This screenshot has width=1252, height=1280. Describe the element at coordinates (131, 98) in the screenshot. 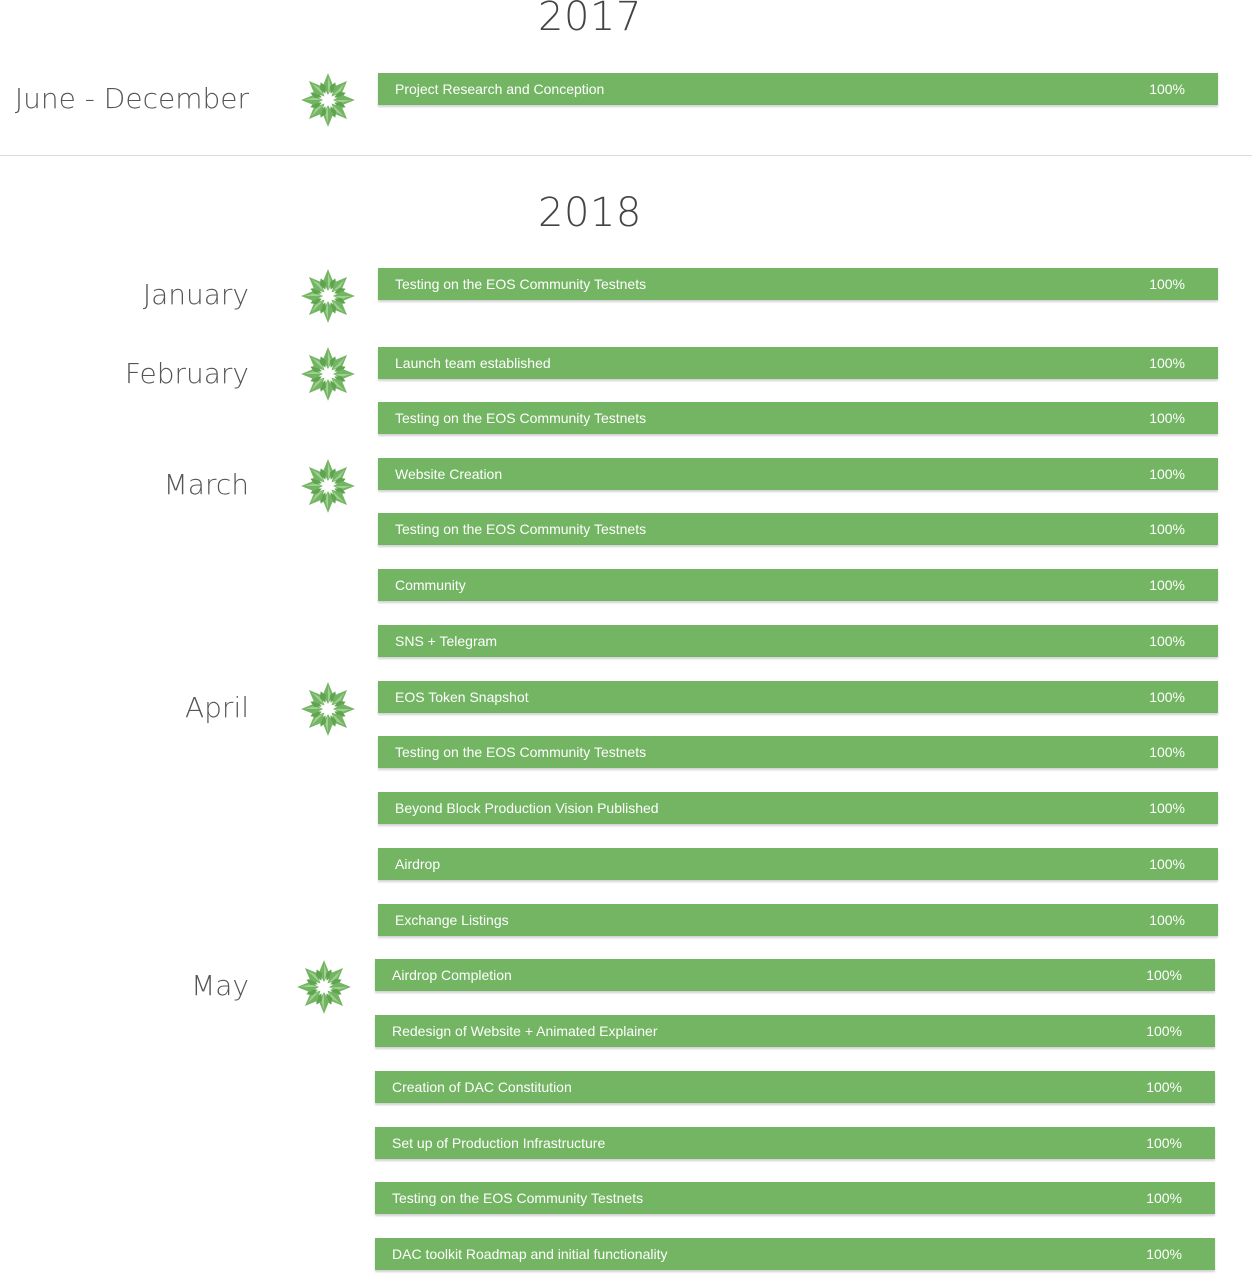

I see `period-label-june-december: June - December` at that location.